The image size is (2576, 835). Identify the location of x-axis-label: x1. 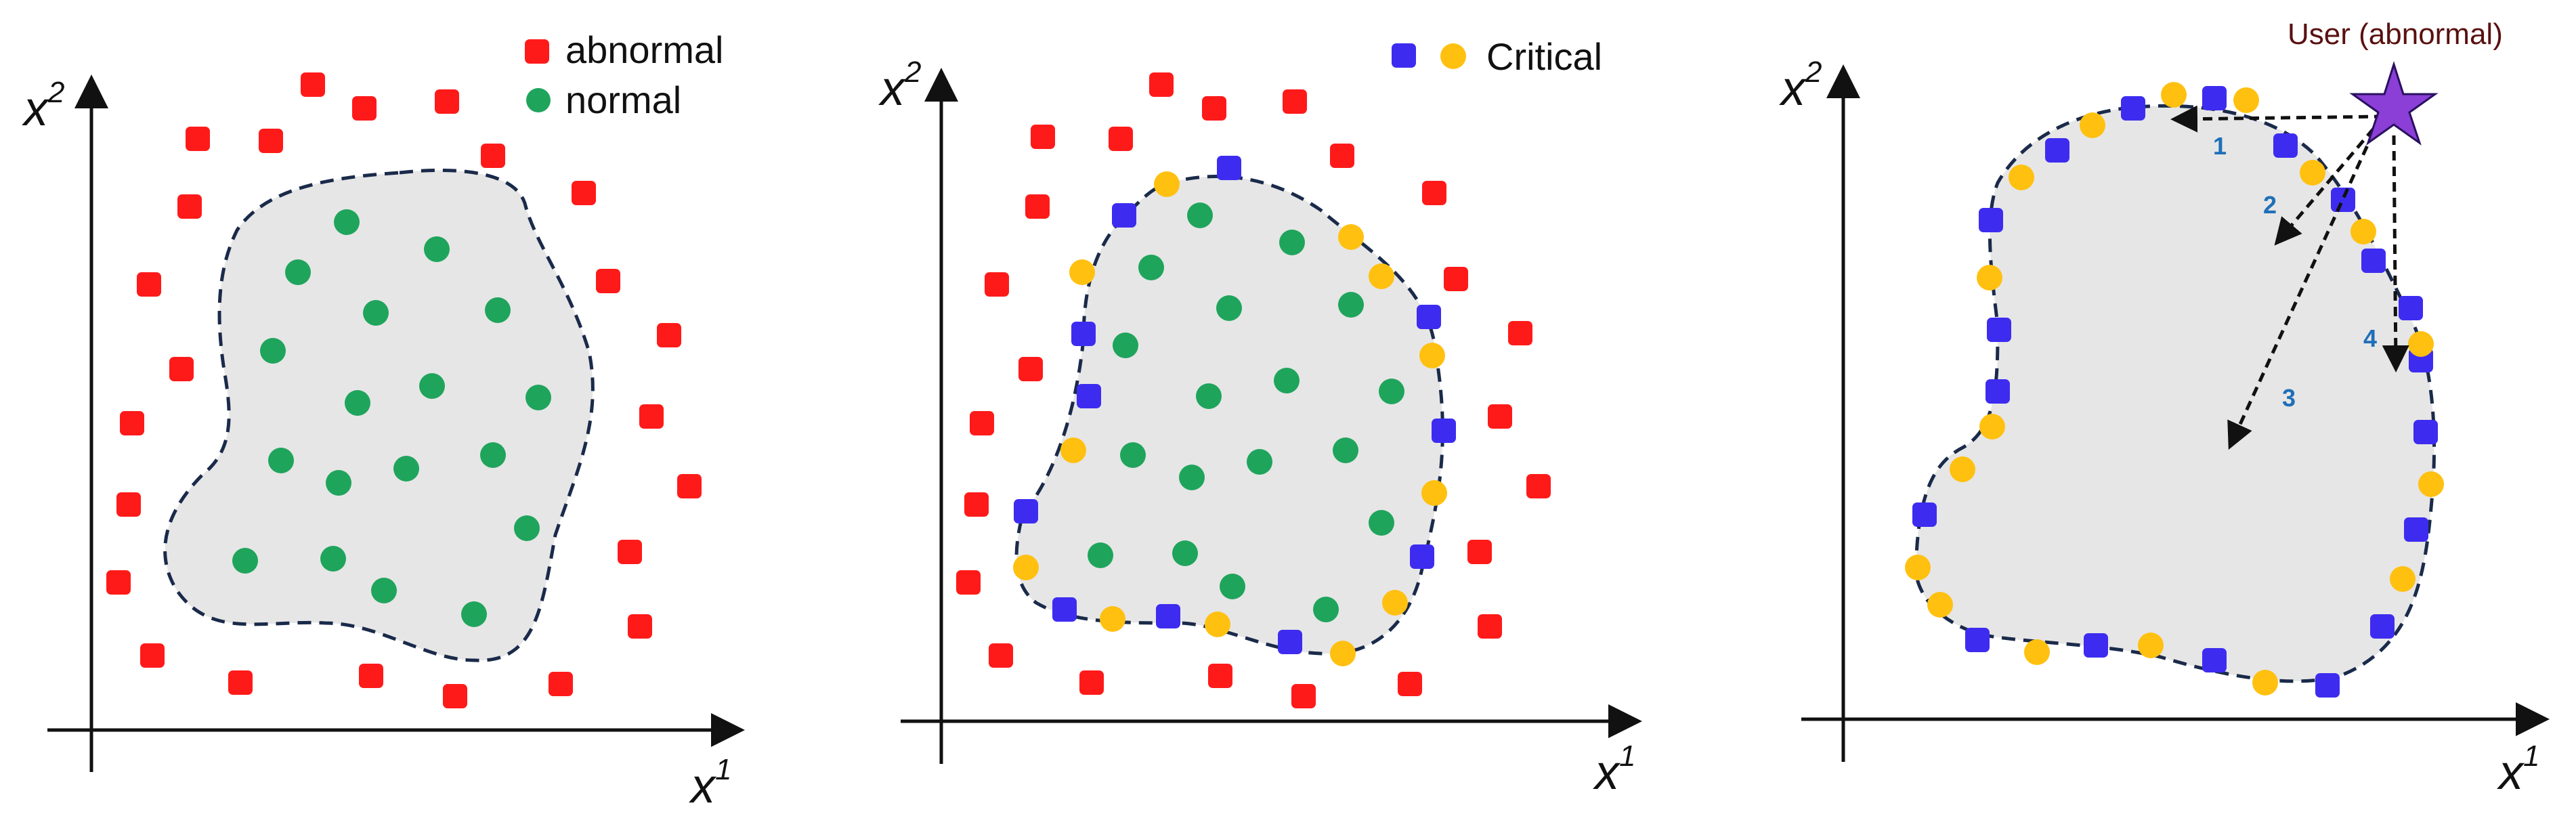
(2518, 770).